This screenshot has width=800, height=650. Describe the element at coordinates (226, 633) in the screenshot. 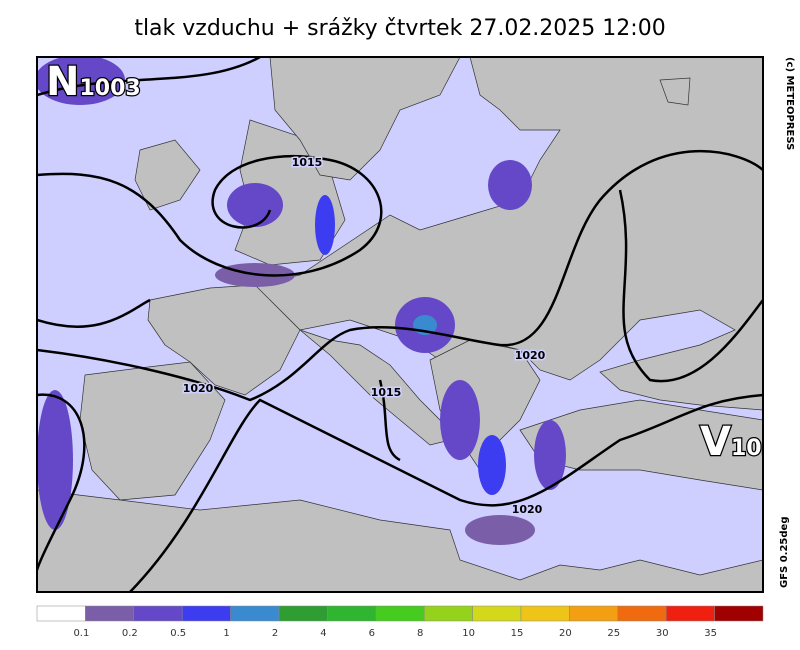

I see `legend-label: 1` at that location.